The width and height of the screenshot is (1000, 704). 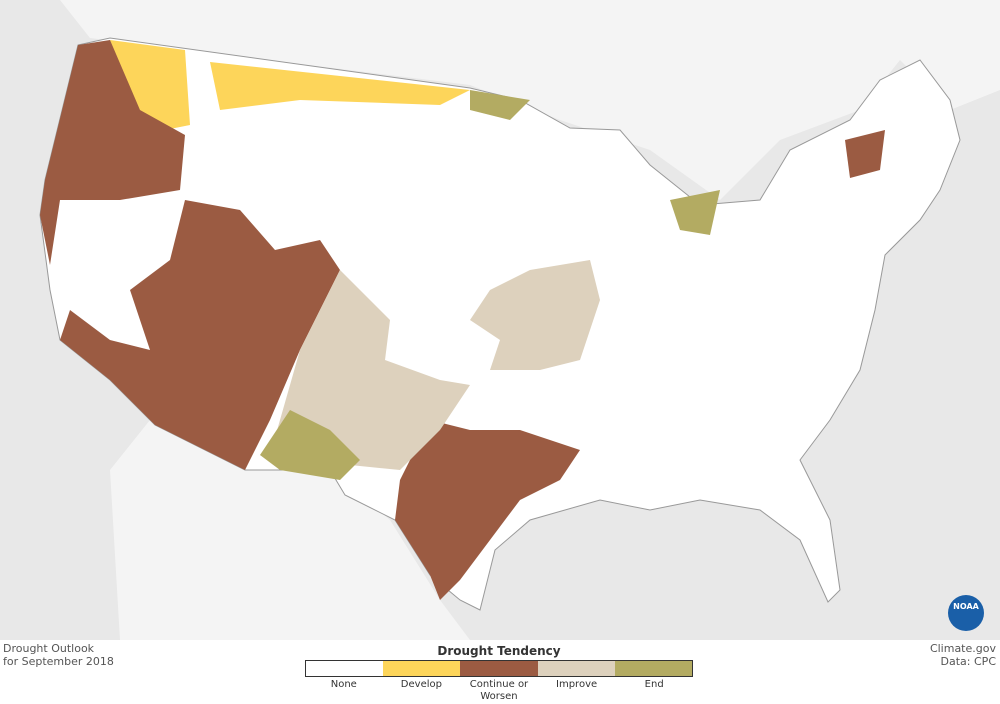 What do you see at coordinates (962, 648) in the screenshot?
I see `credit: Climate.gov` at bounding box center [962, 648].